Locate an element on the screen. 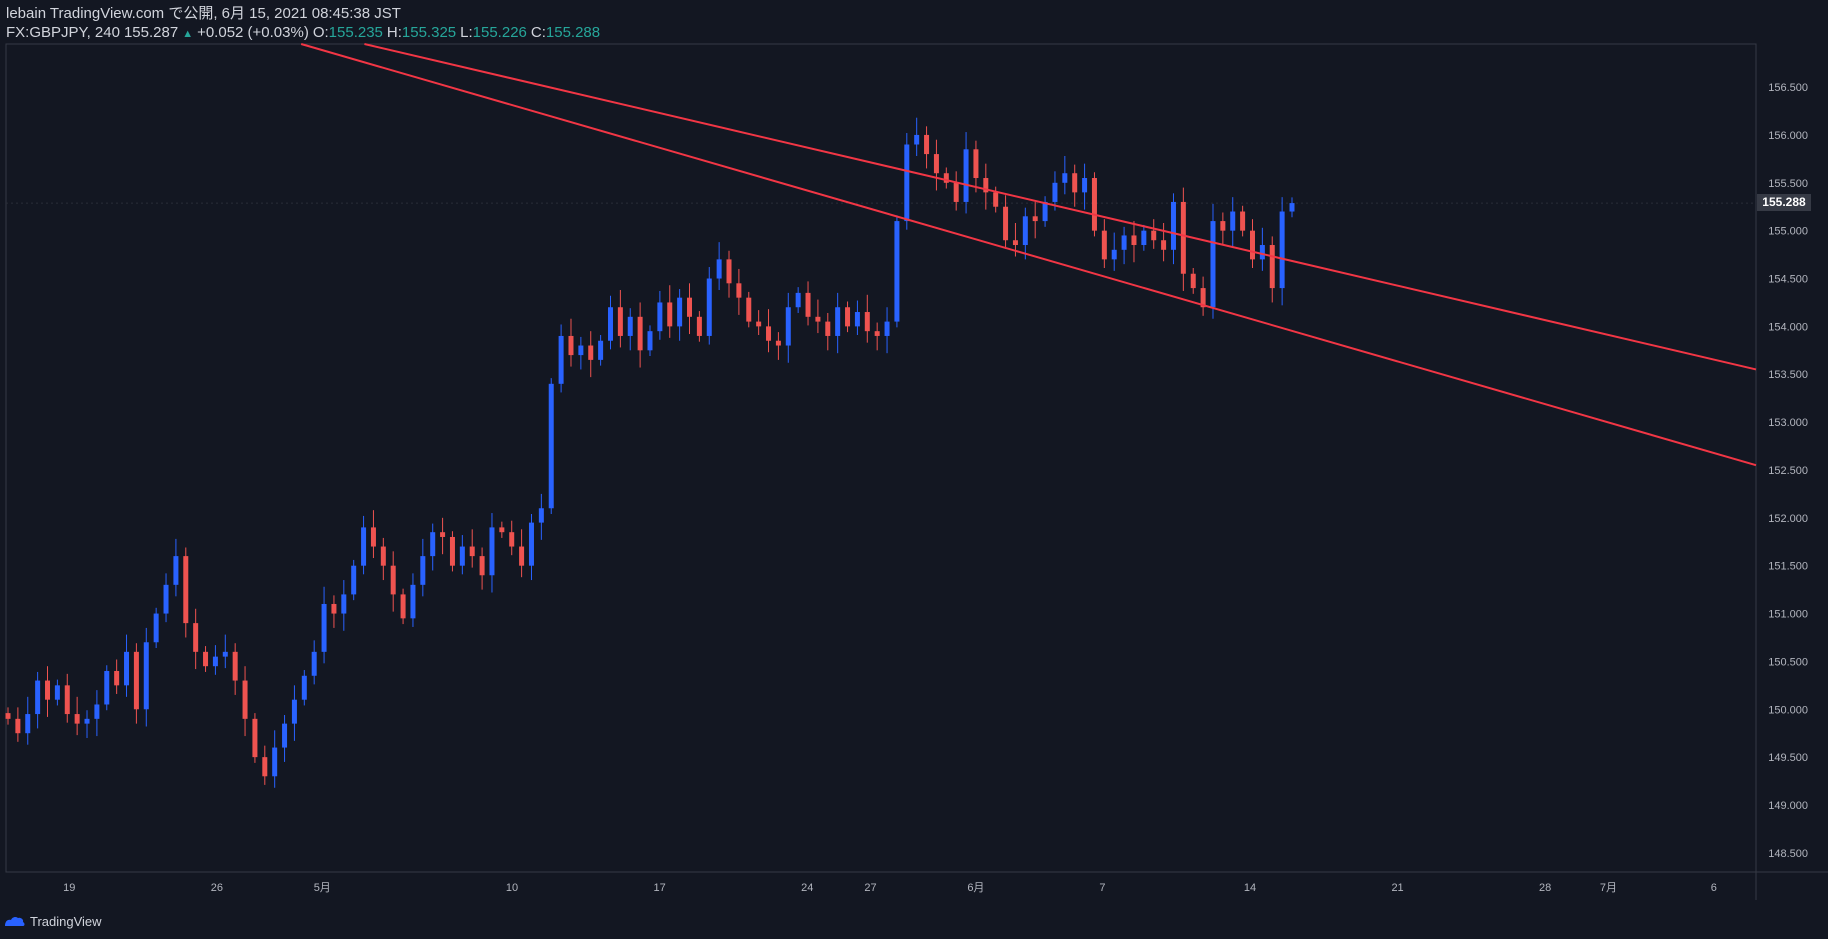 The image size is (1828, 939). price-tick-label: 153.500 is located at coordinates (1788, 375).